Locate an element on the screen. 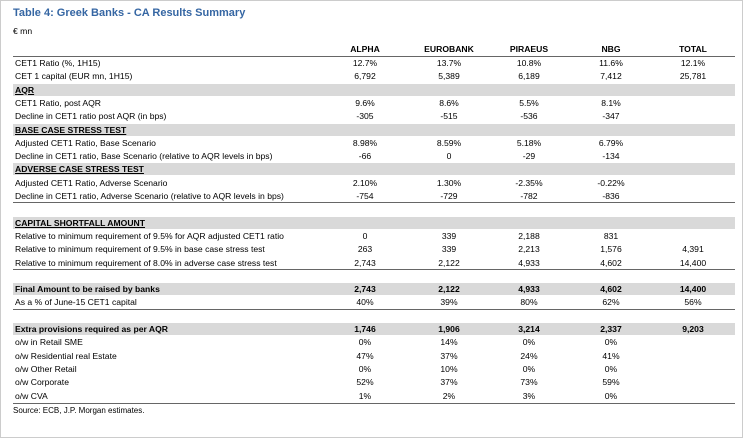  cell: 80% is located at coordinates (529, 302).